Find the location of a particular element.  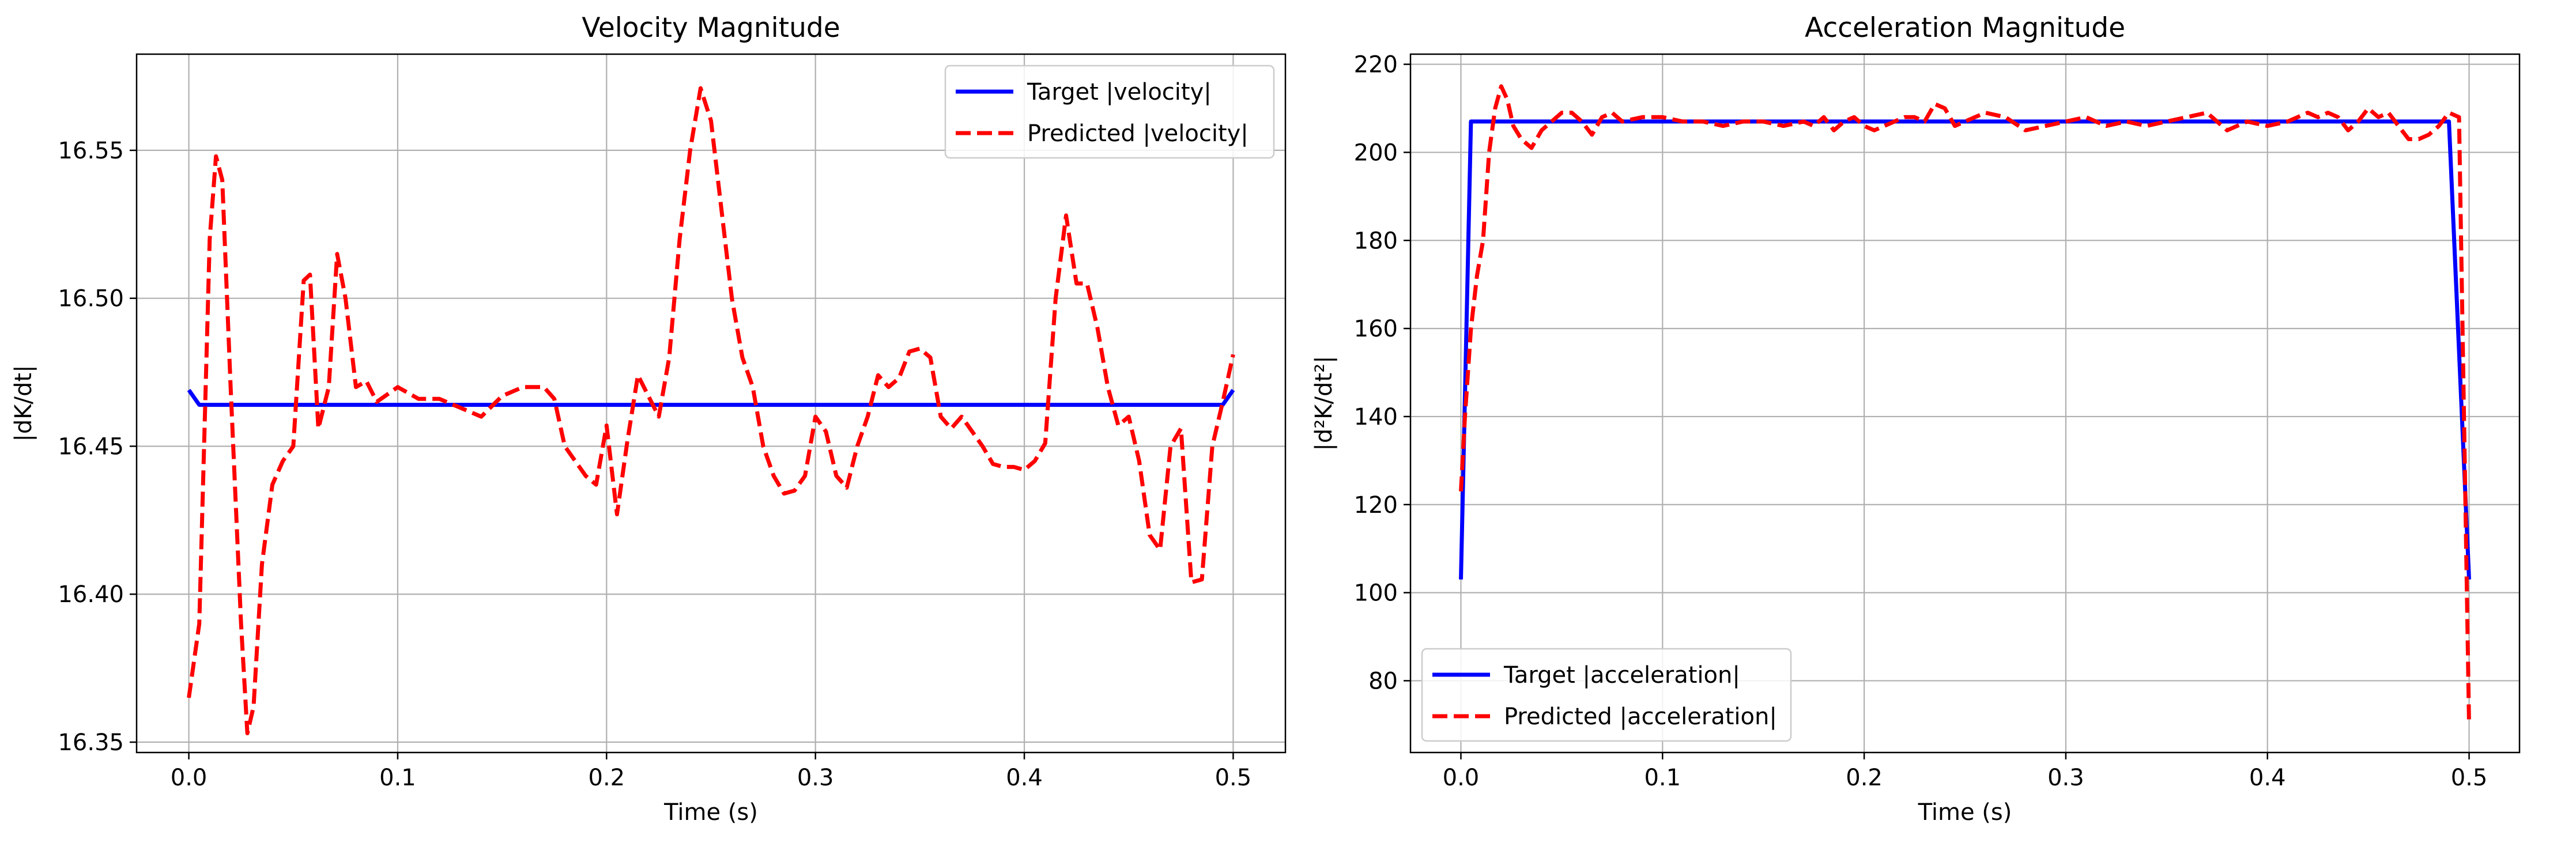

y-tick-label: 16.50 is located at coordinates (91, 299).